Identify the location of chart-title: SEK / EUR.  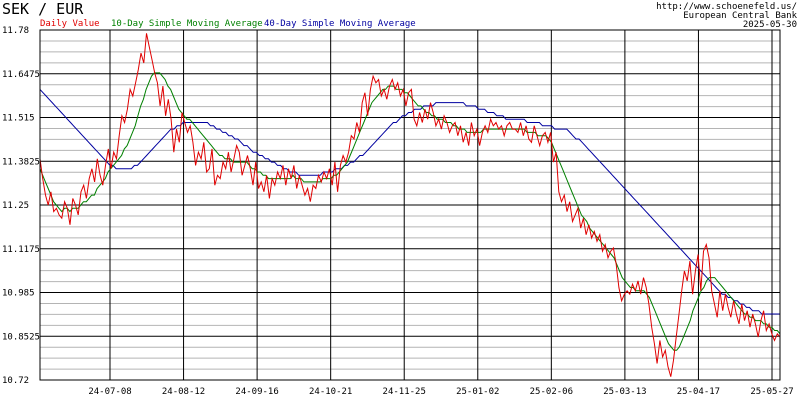
(43, 9).